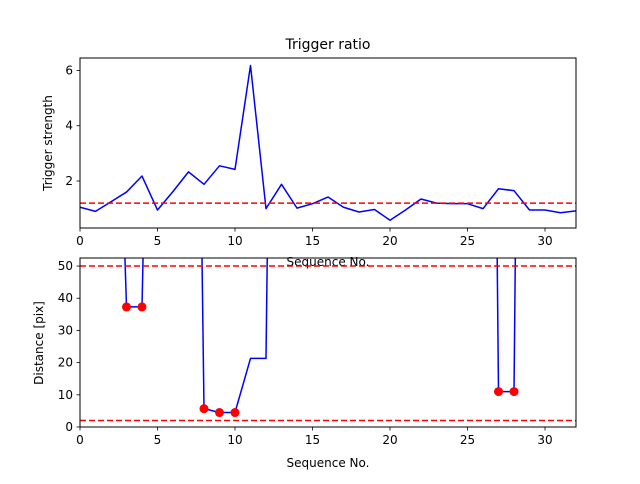 The image size is (640, 484). I want to click on y-tick-label: 10, so click(65, 395).